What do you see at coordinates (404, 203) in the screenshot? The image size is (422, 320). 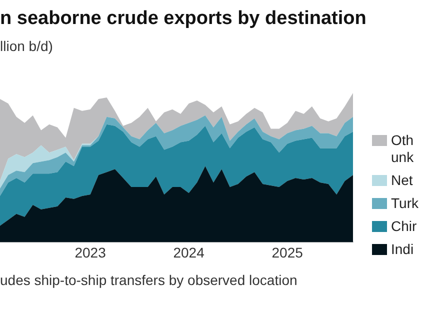 I see `legend-label: Turk` at bounding box center [404, 203].